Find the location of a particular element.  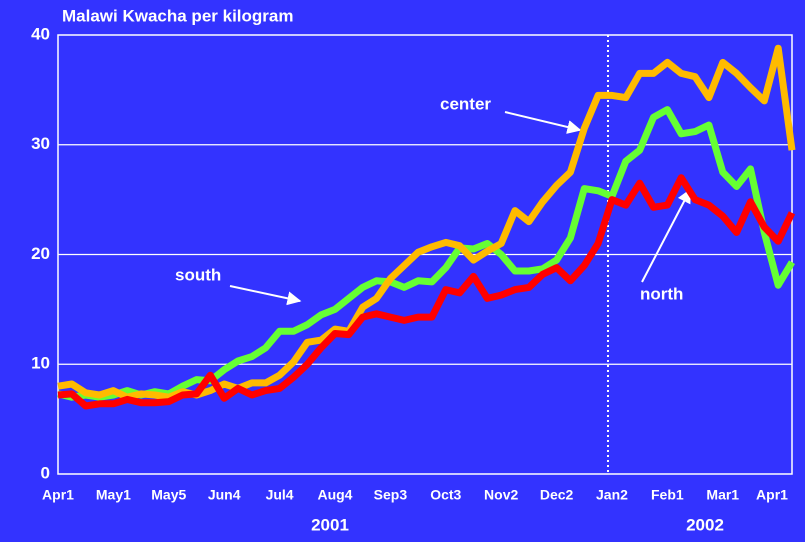

x-tick-label: Dec2 is located at coordinates (557, 495).